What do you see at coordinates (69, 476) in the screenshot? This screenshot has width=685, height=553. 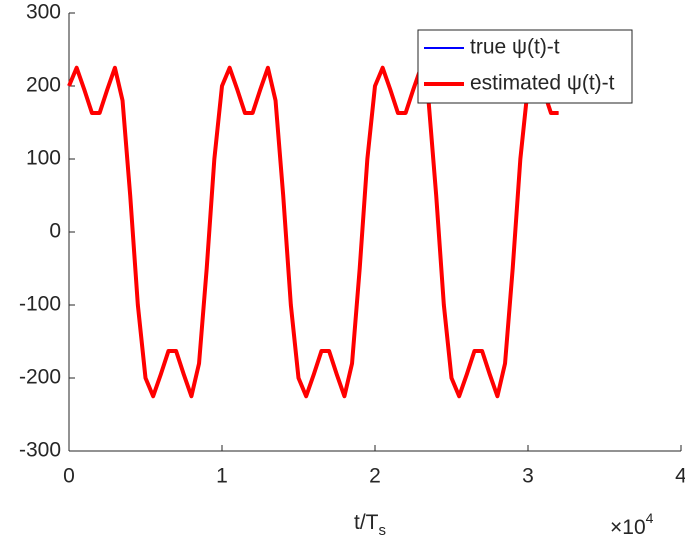 I see `x-tick-label: 0` at bounding box center [69, 476].